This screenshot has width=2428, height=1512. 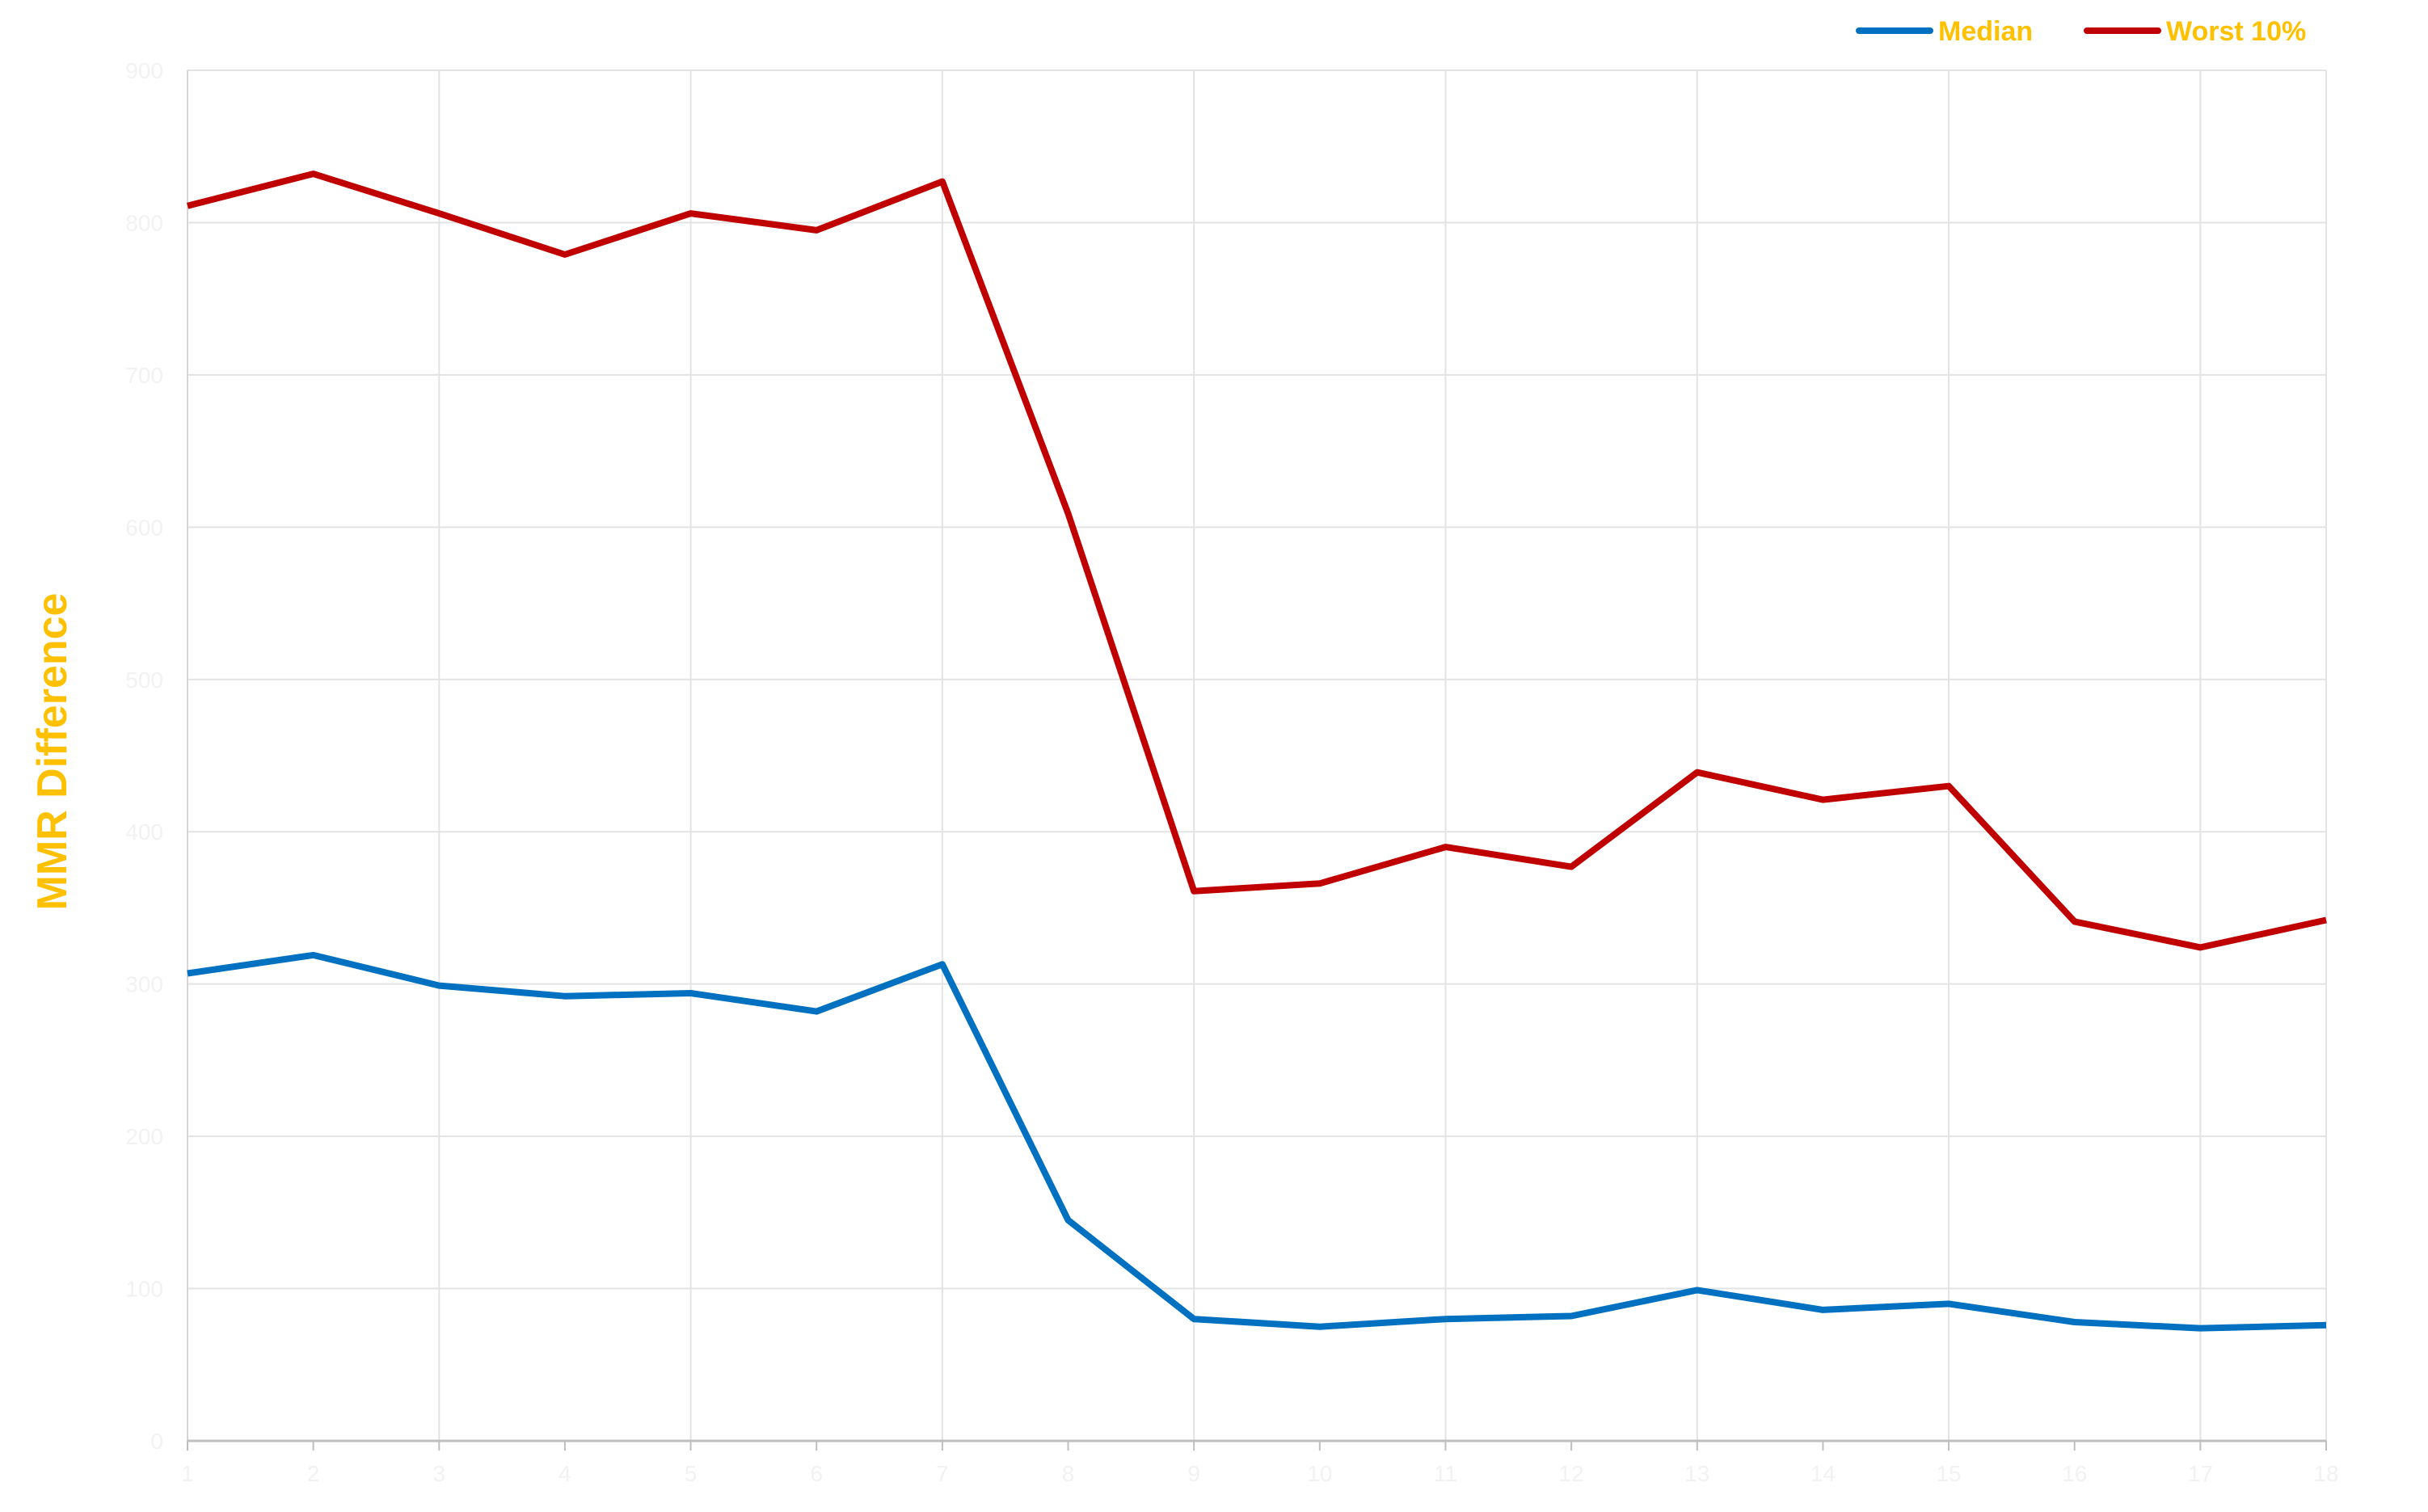 What do you see at coordinates (1193, 1473) in the screenshot?
I see `x-tick-label: 9` at bounding box center [1193, 1473].